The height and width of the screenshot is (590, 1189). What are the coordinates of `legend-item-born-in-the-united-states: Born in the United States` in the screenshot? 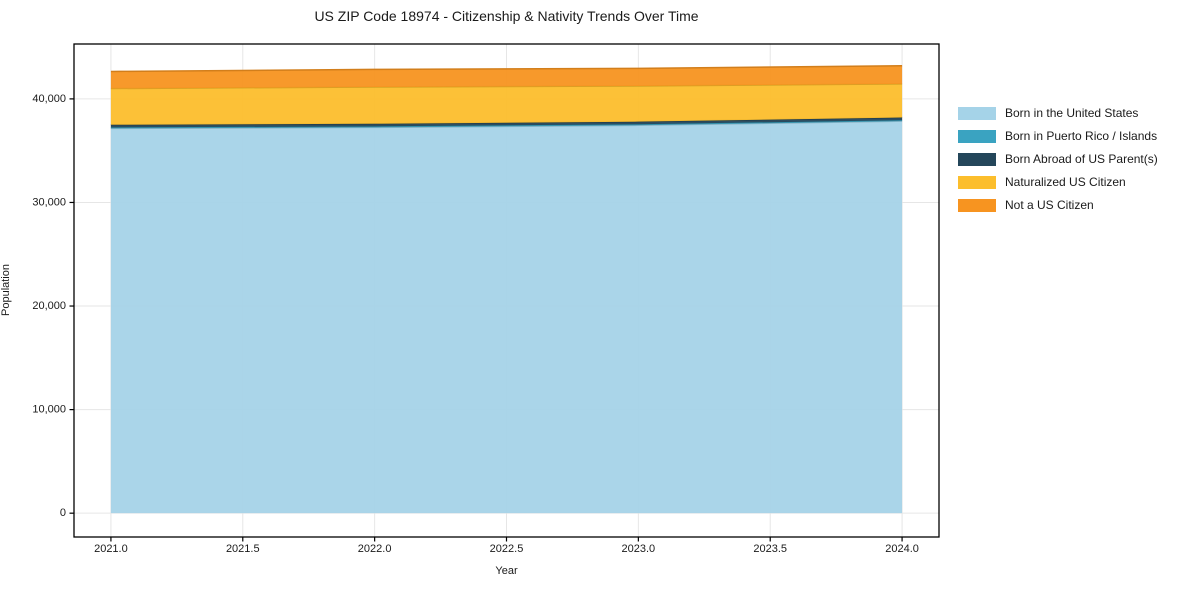 It's located at (1058, 113).